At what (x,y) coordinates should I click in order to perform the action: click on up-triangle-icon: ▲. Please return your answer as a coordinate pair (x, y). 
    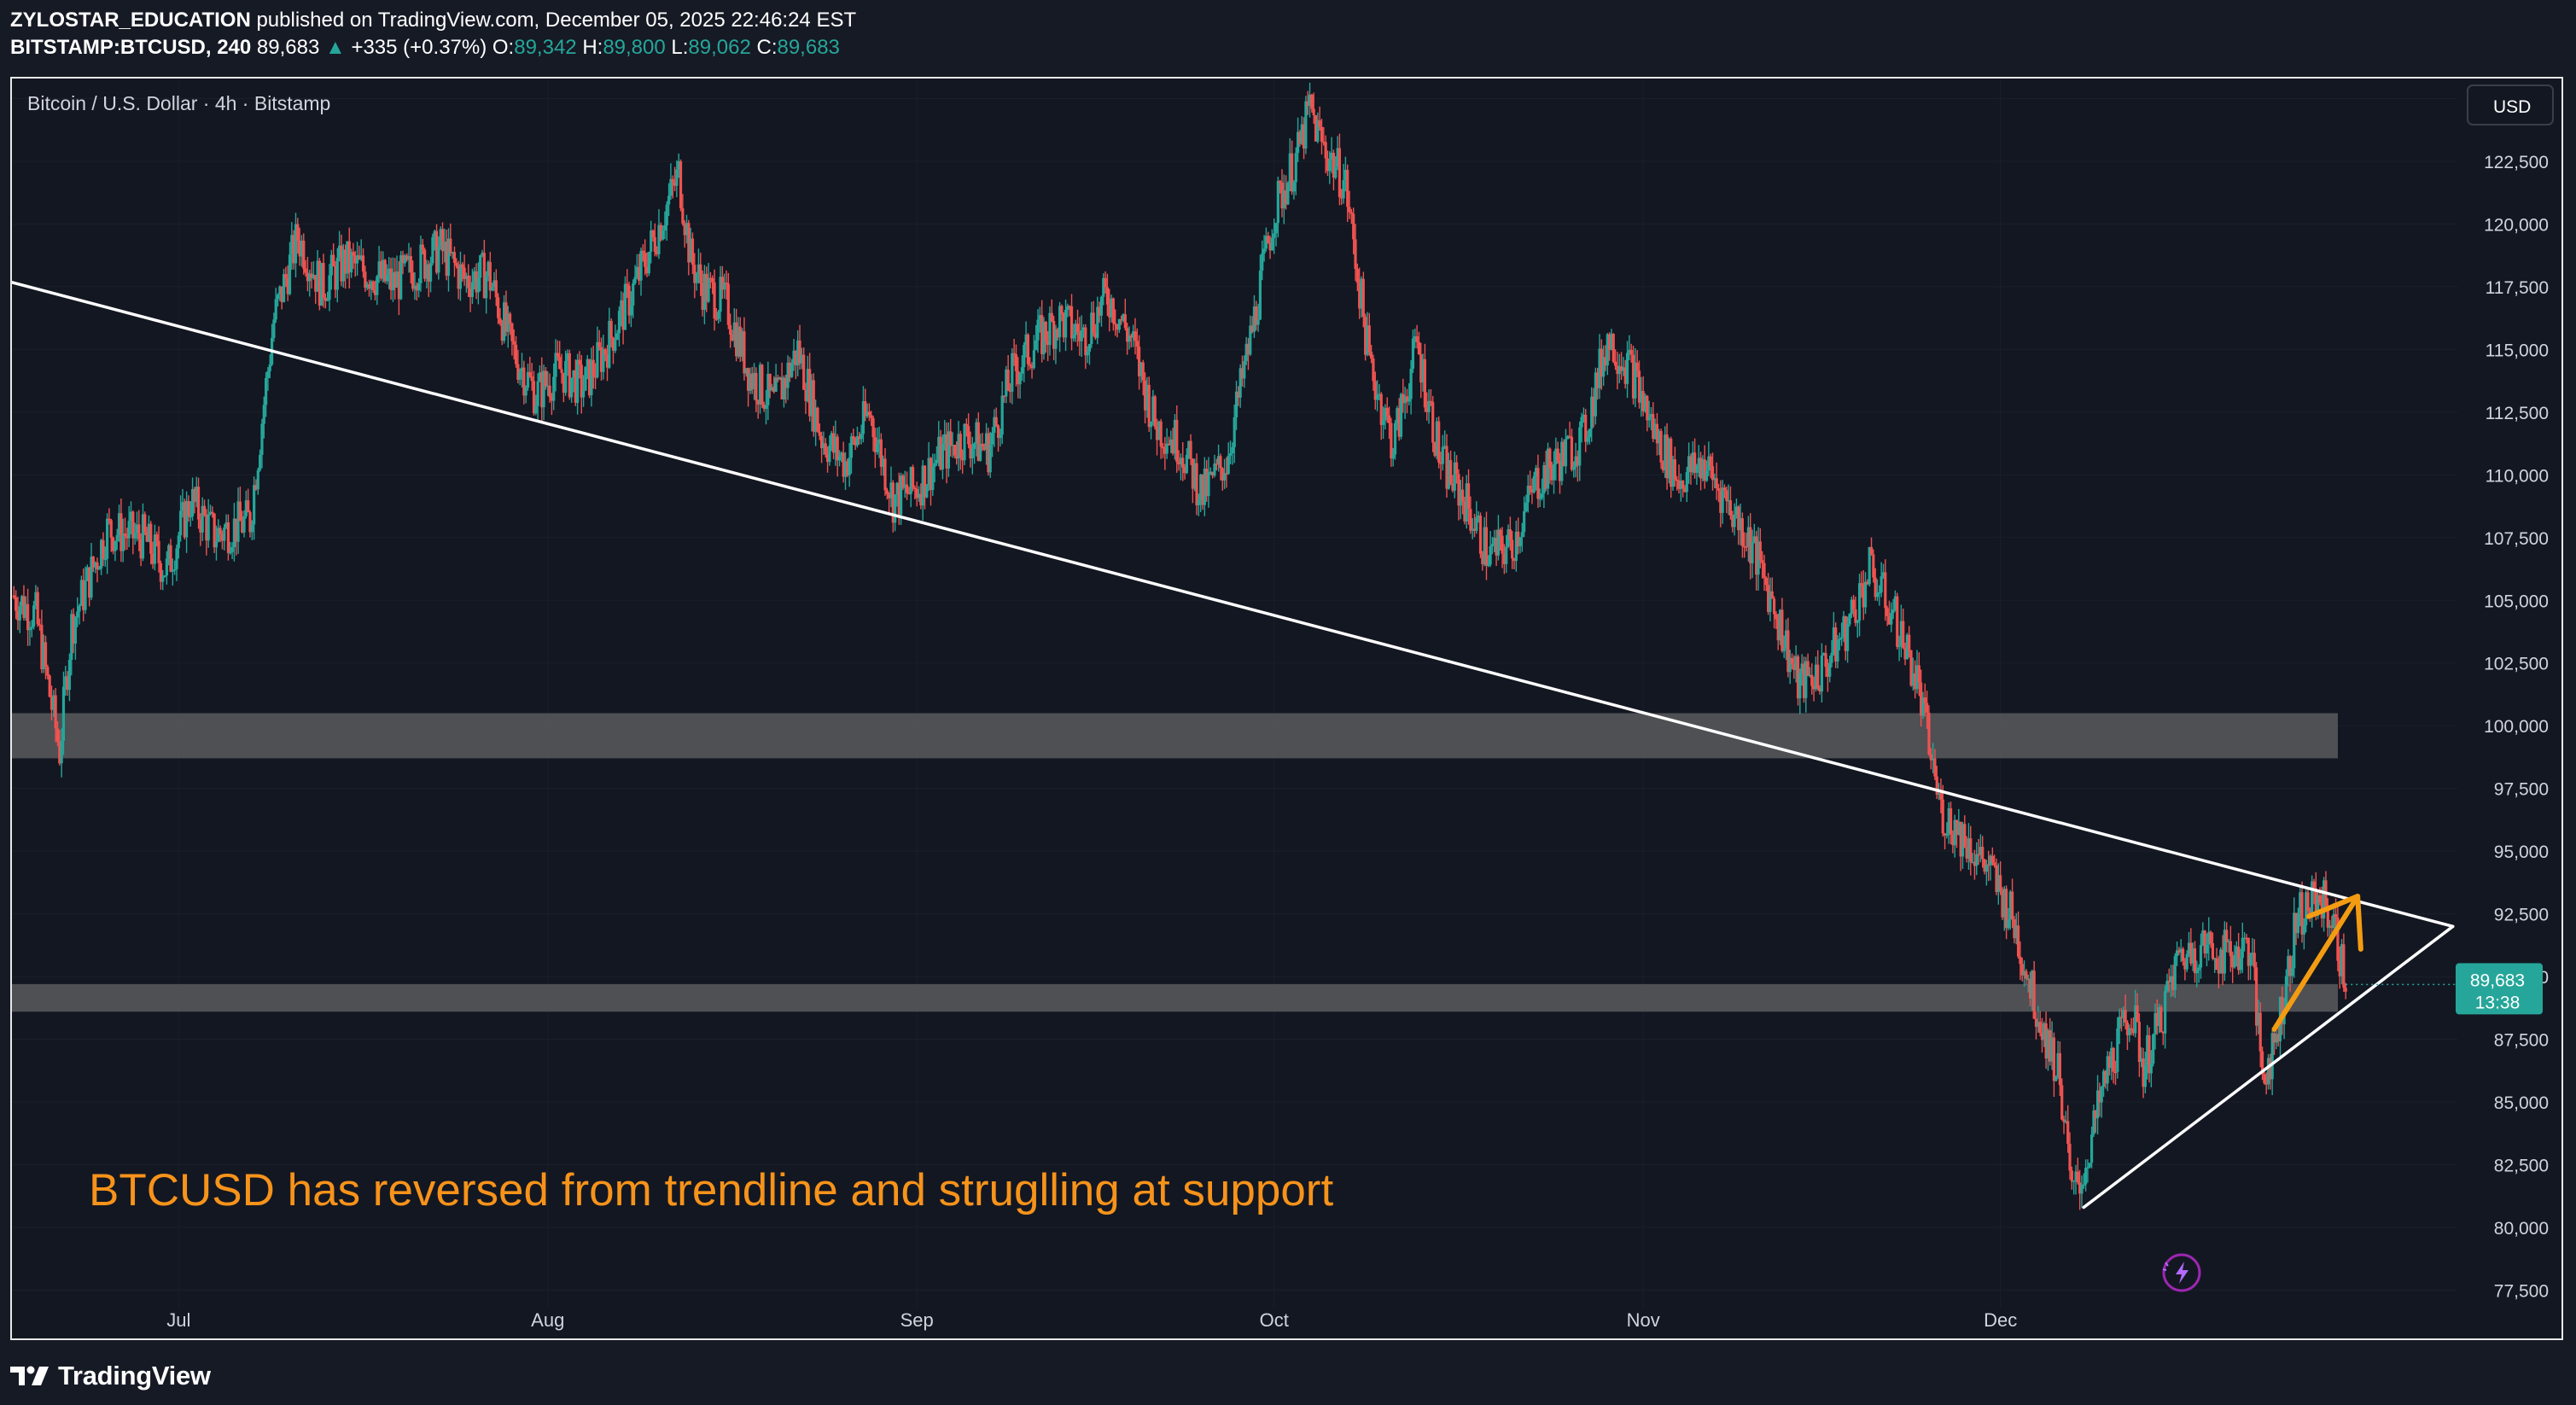
    Looking at the image, I should click on (335, 47).